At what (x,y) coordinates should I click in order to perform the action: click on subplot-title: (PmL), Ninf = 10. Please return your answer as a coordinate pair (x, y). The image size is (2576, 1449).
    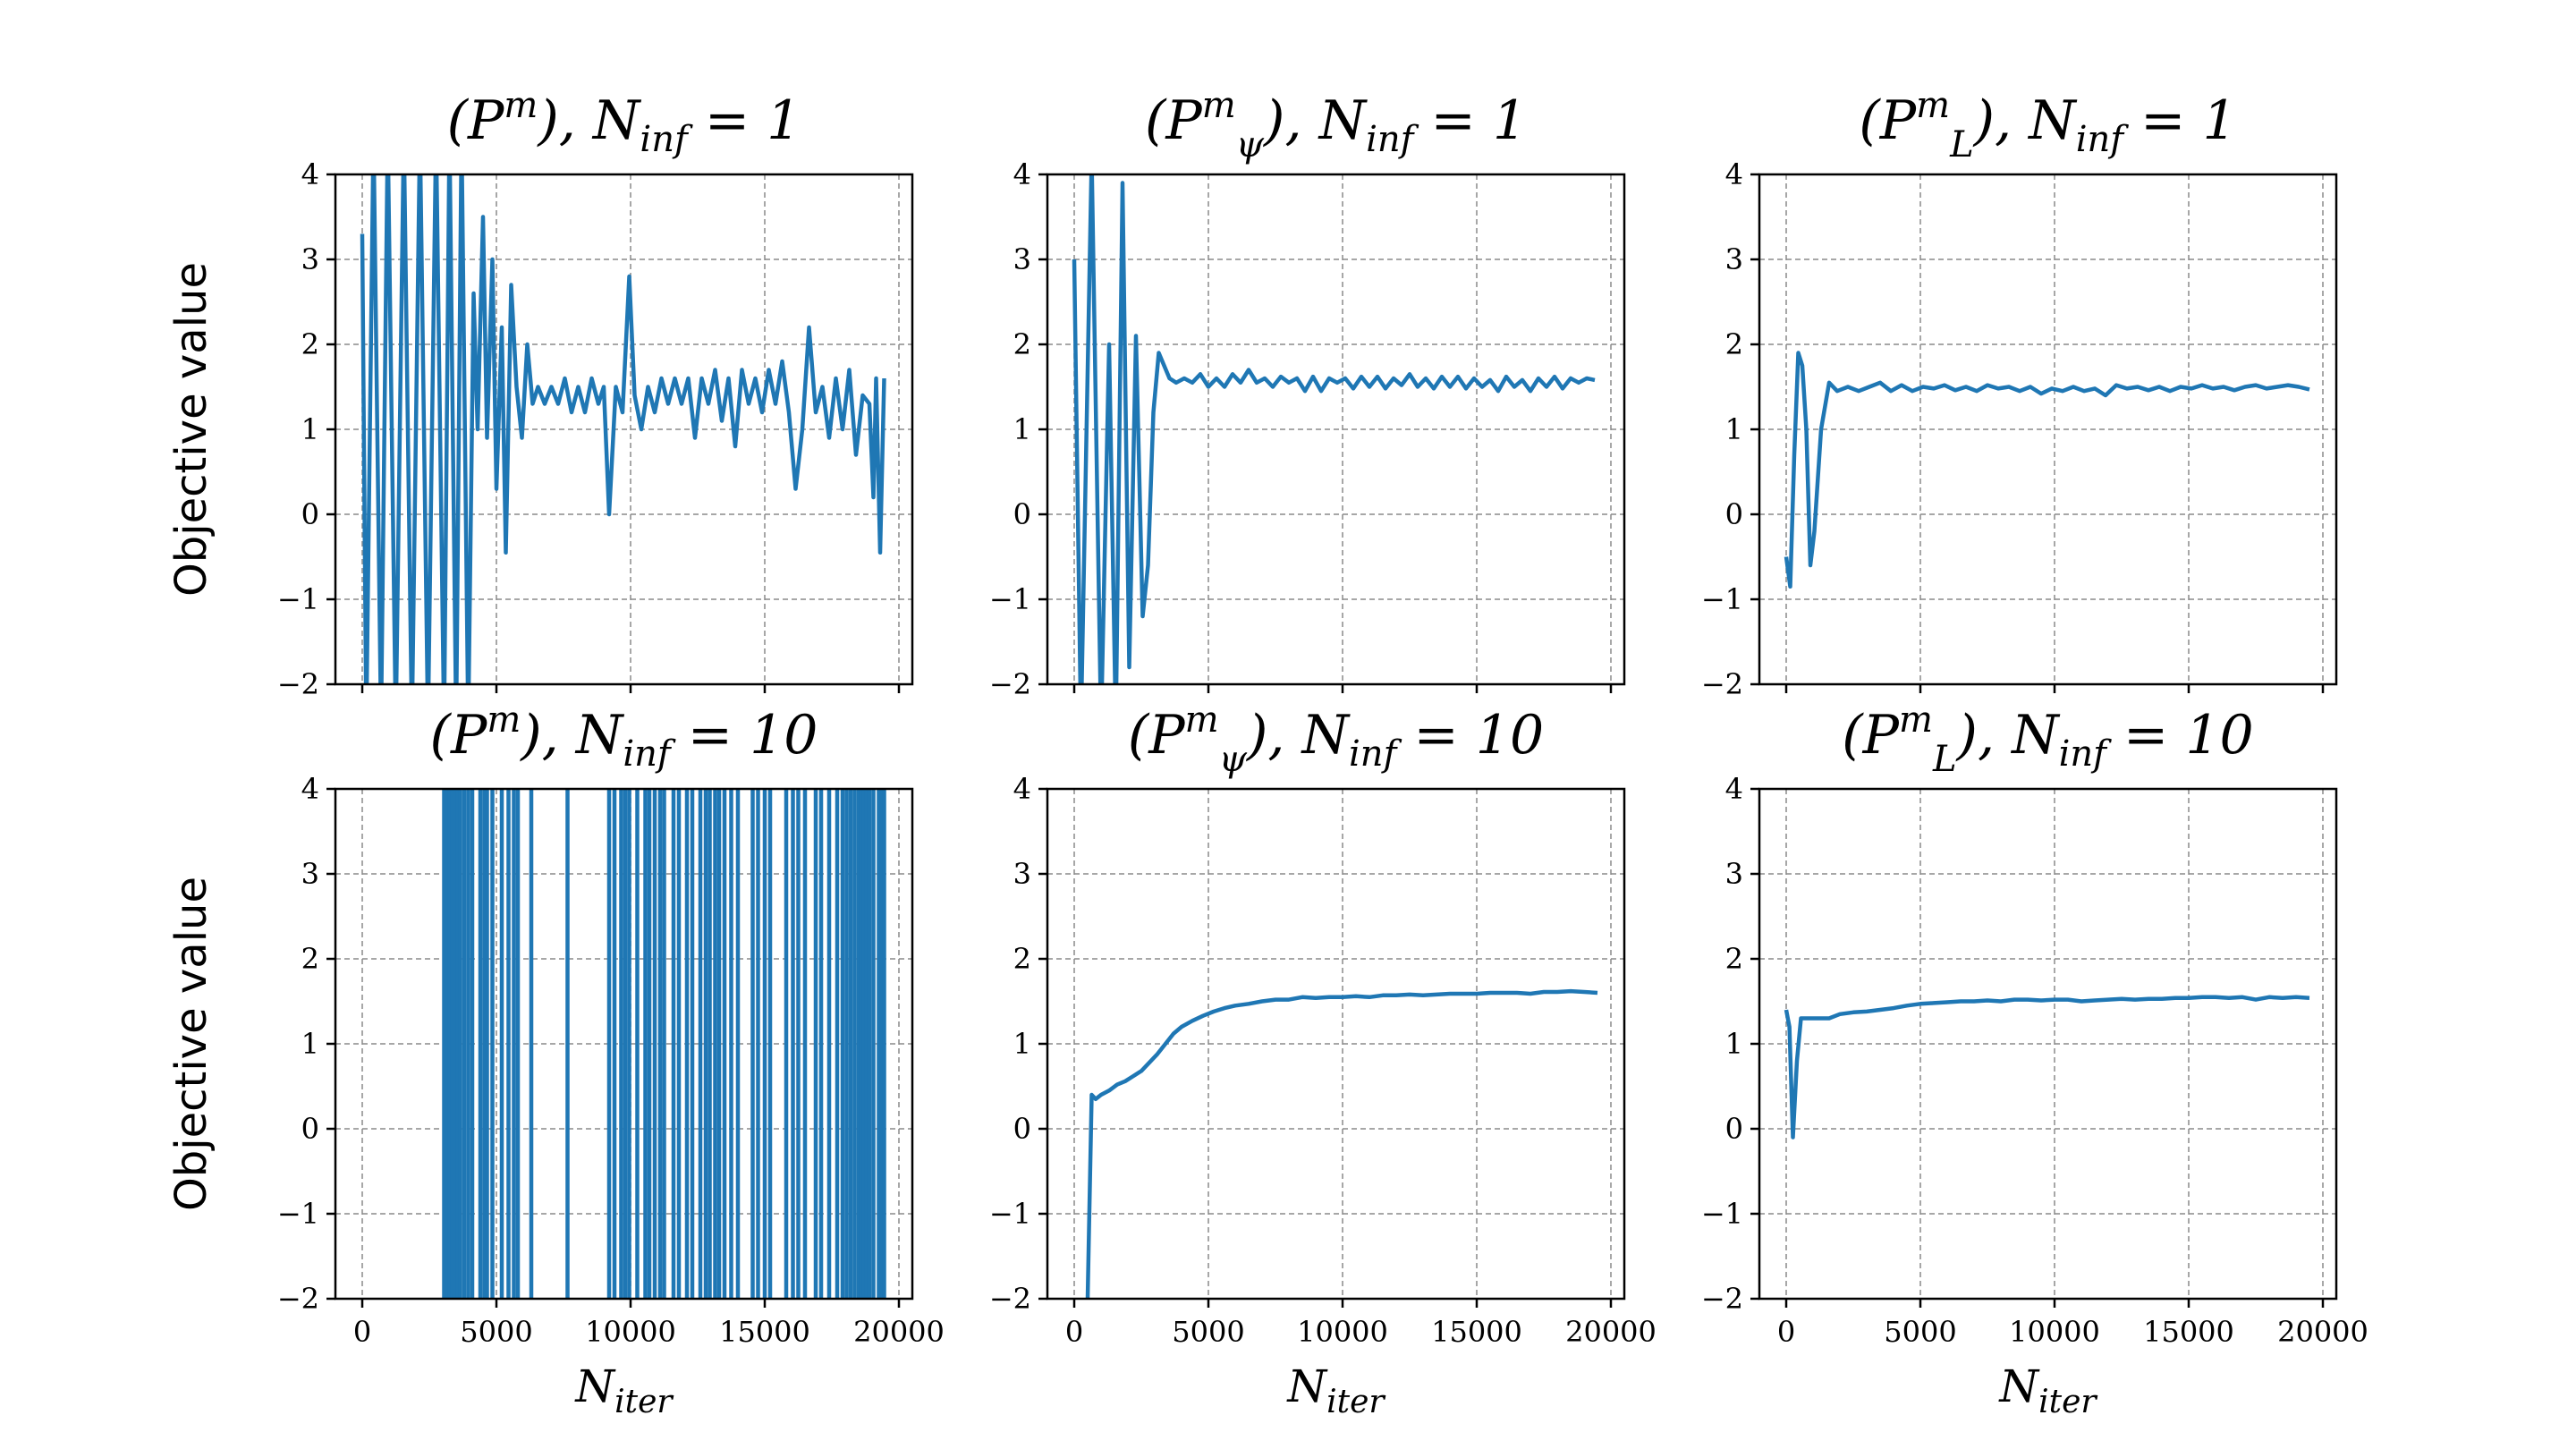
    Looking at the image, I should click on (2047, 739).